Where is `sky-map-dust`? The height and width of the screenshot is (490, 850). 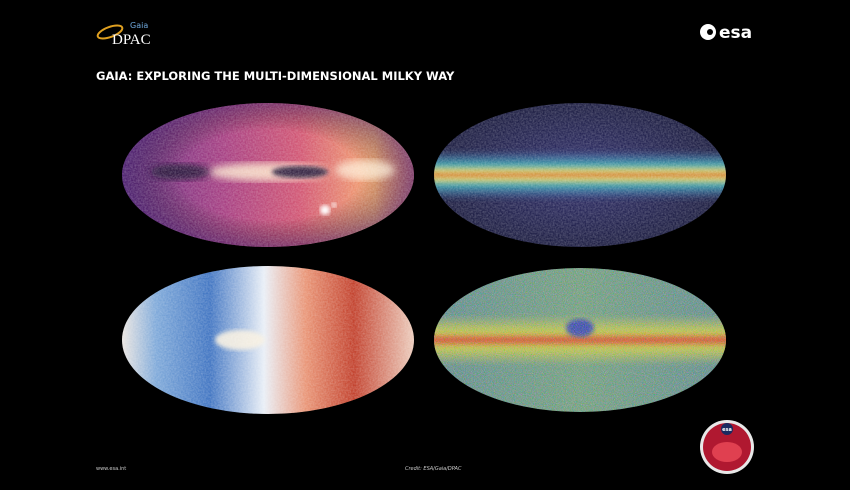 sky-map-dust is located at coordinates (580, 175).